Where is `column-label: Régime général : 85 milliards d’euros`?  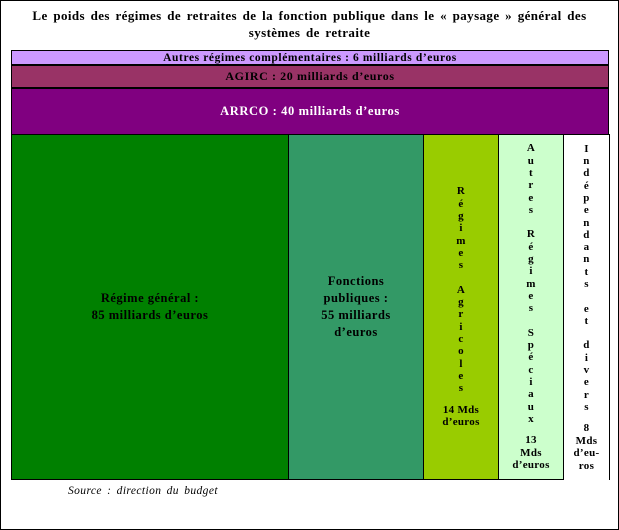
column-label: Régime général : 85 milliards d’euros is located at coordinates (150, 306).